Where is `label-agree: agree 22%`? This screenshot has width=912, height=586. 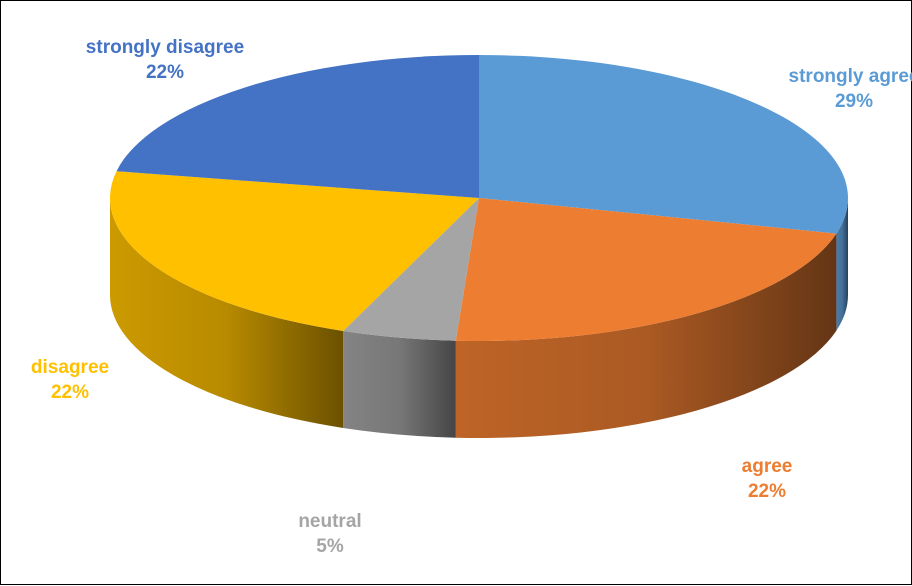 label-agree: agree 22% is located at coordinates (767, 479).